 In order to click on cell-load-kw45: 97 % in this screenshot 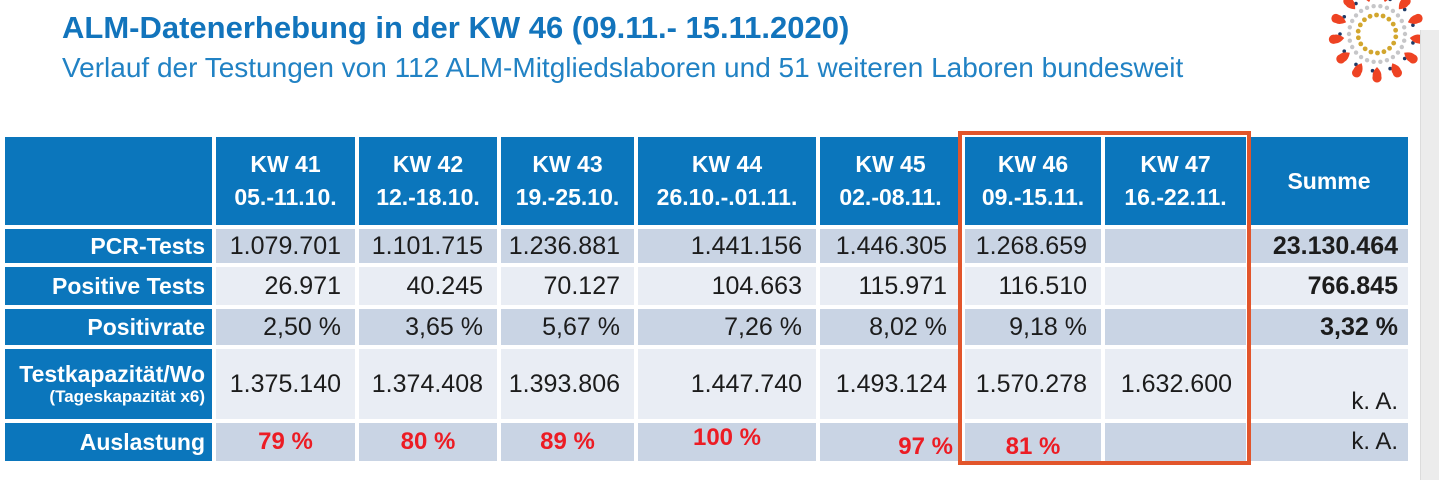, I will do `click(890, 442)`.